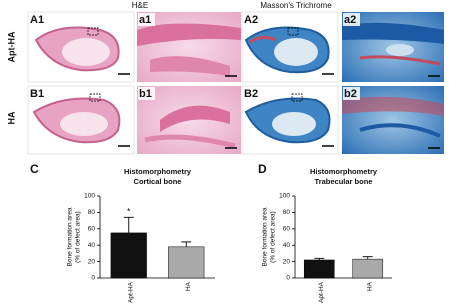  Describe the element at coordinates (296, 5) in the screenshot. I see `column-header: Masson's Trichrome` at that location.